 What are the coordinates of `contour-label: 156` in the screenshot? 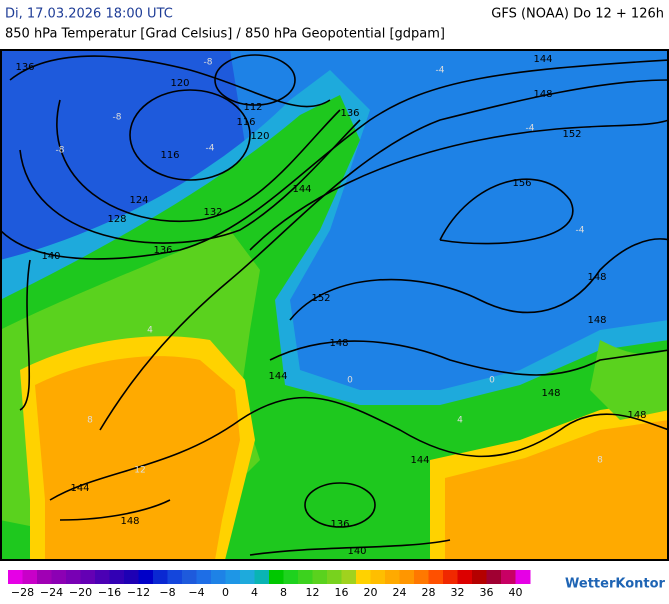 It's located at (521, 183).